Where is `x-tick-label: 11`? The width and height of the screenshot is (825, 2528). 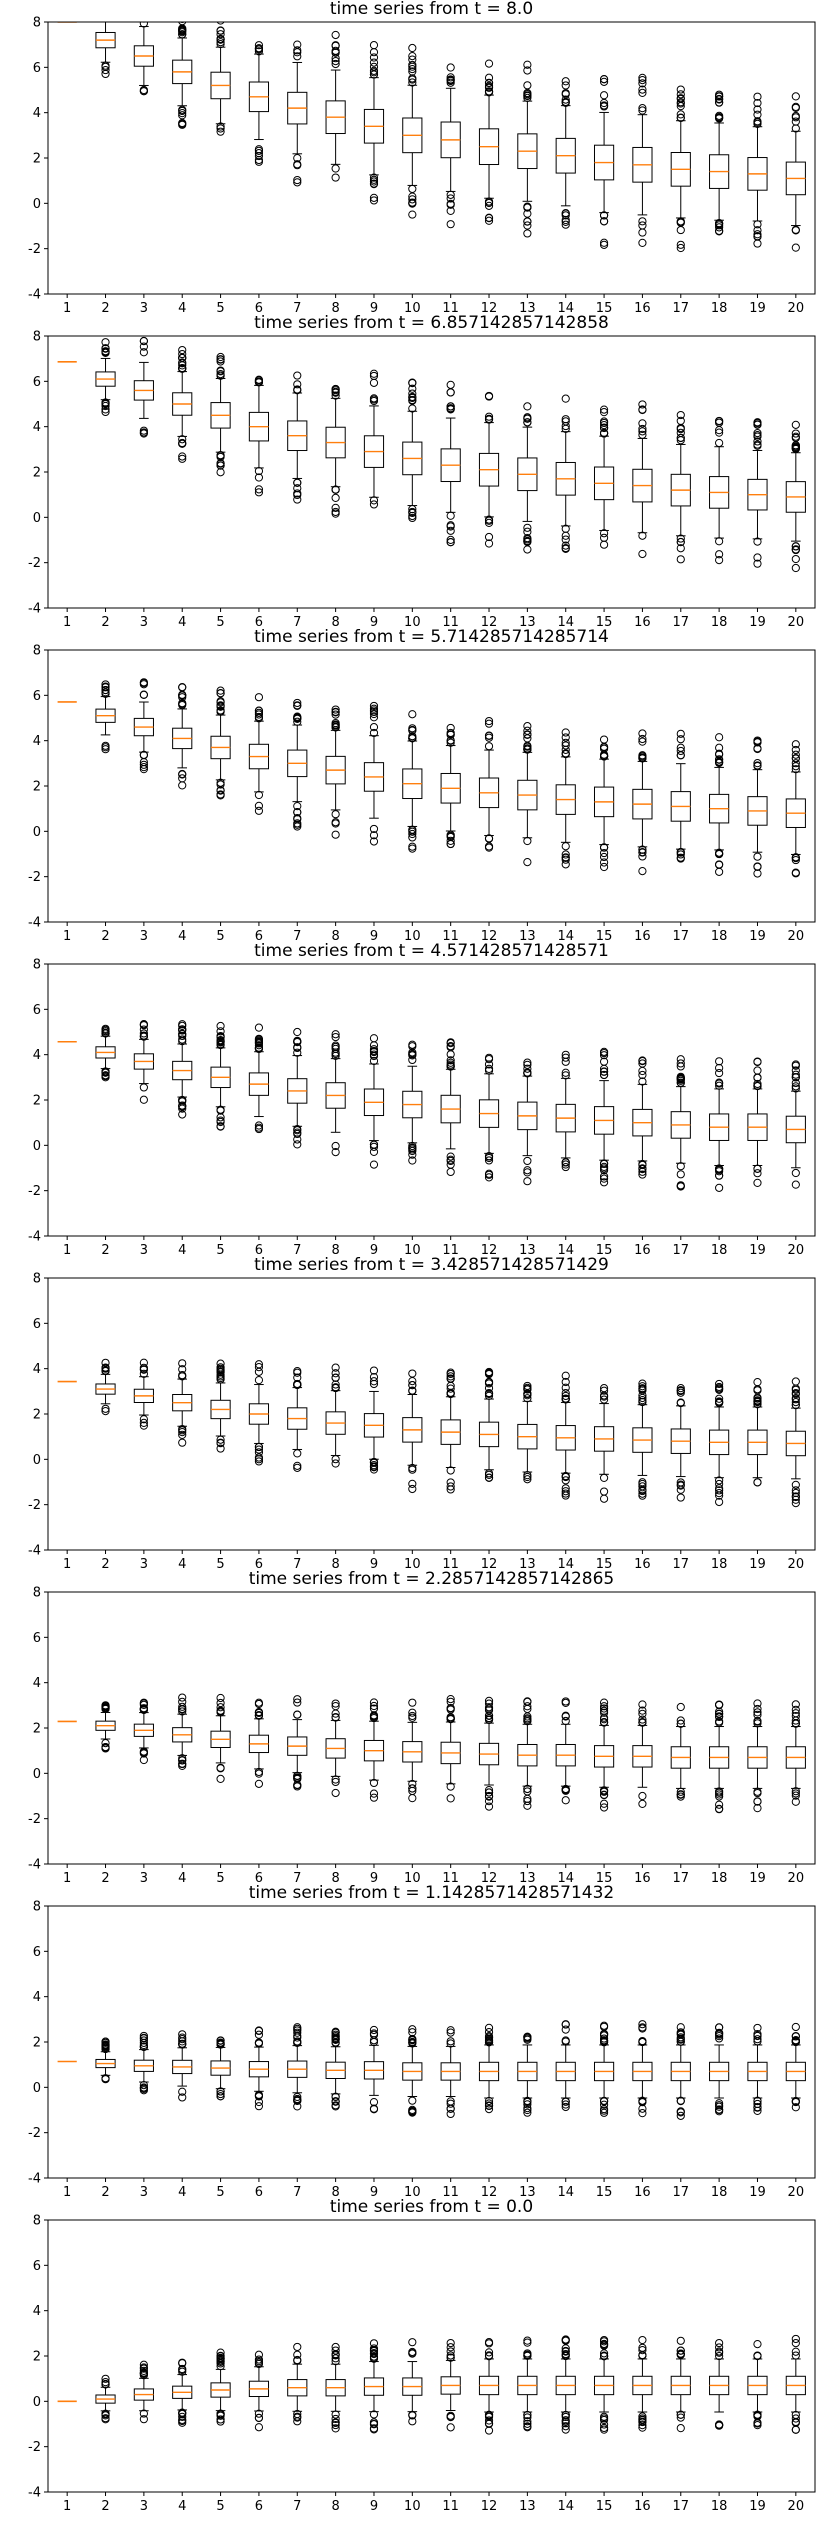
x-tick-label: 11 is located at coordinates (450, 1250).